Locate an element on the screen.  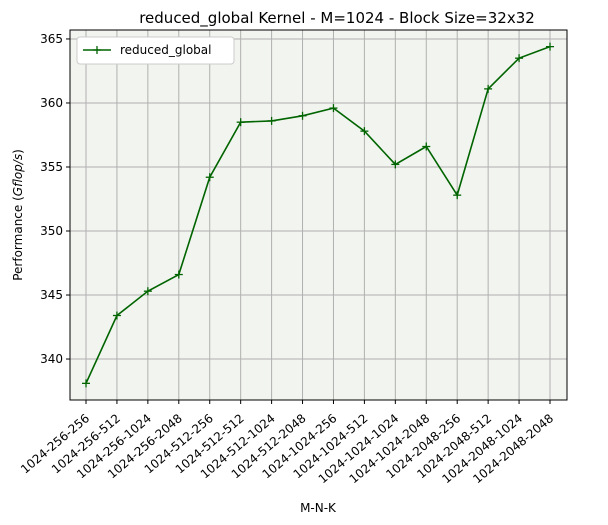
y-axis-label-prefix: Performance ( is located at coordinates (18, 238).